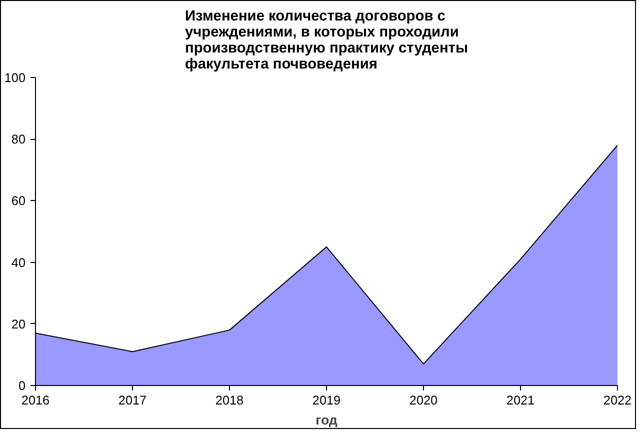  Describe the element at coordinates (15, 78) in the screenshot. I see `y-tick-label: 100` at that location.